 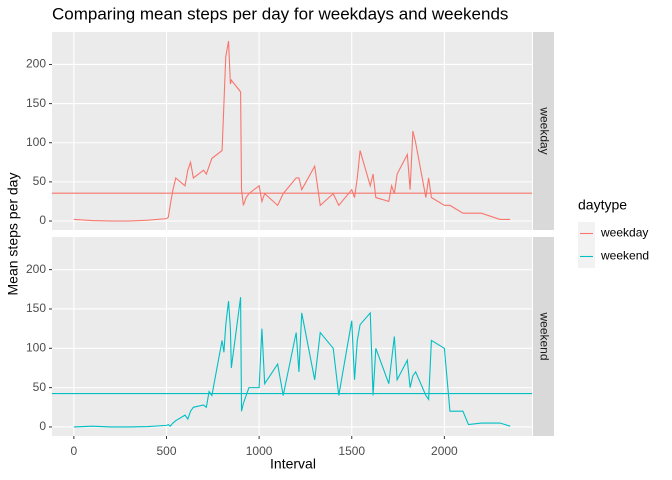 What do you see at coordinates (74, 451) in the screenshot?
I see `x-tick-label: 0` at bounding box center [74, 451].